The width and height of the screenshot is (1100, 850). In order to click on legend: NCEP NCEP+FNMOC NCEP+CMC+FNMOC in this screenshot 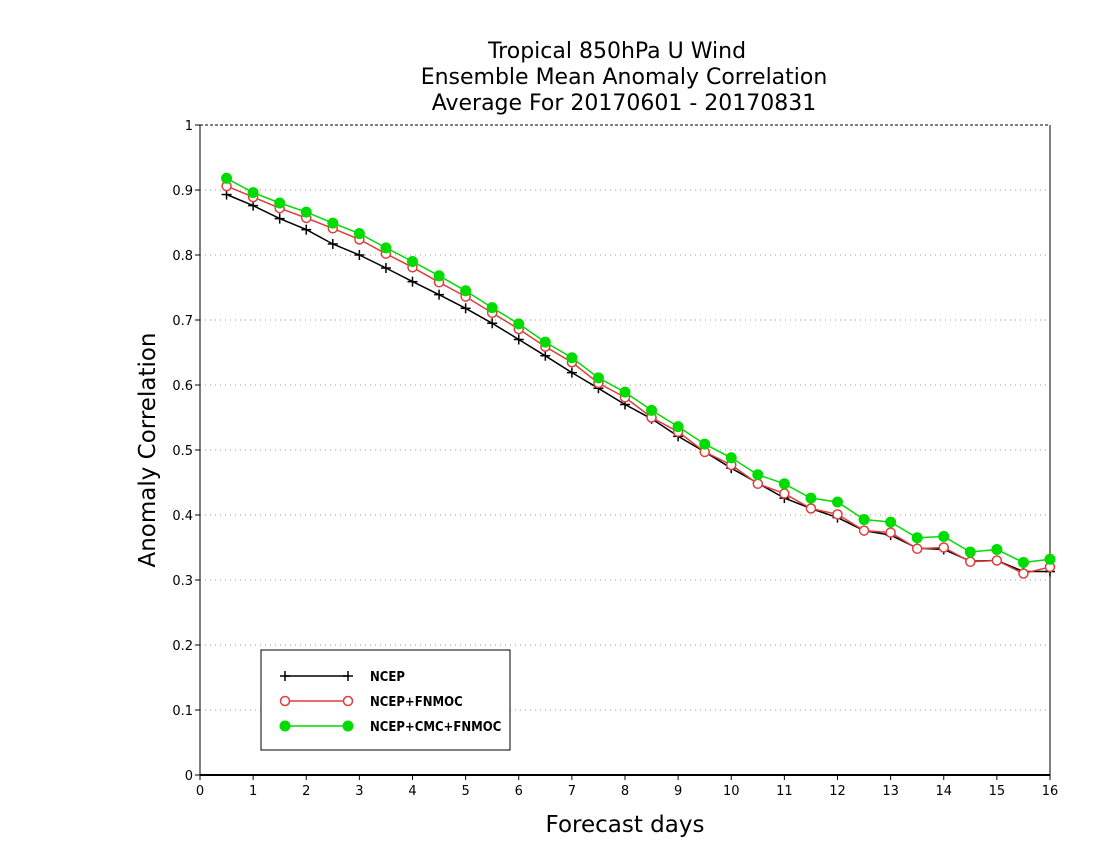, I will do `click(385, 700)`.